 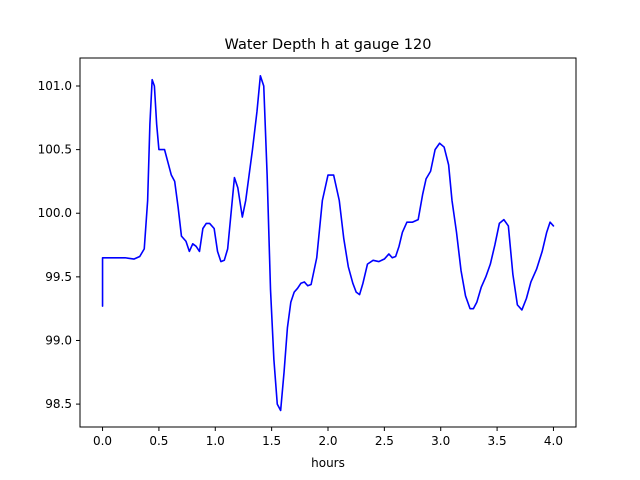 I want to click on x-axis-label: hours, so click(x=328, y=463).